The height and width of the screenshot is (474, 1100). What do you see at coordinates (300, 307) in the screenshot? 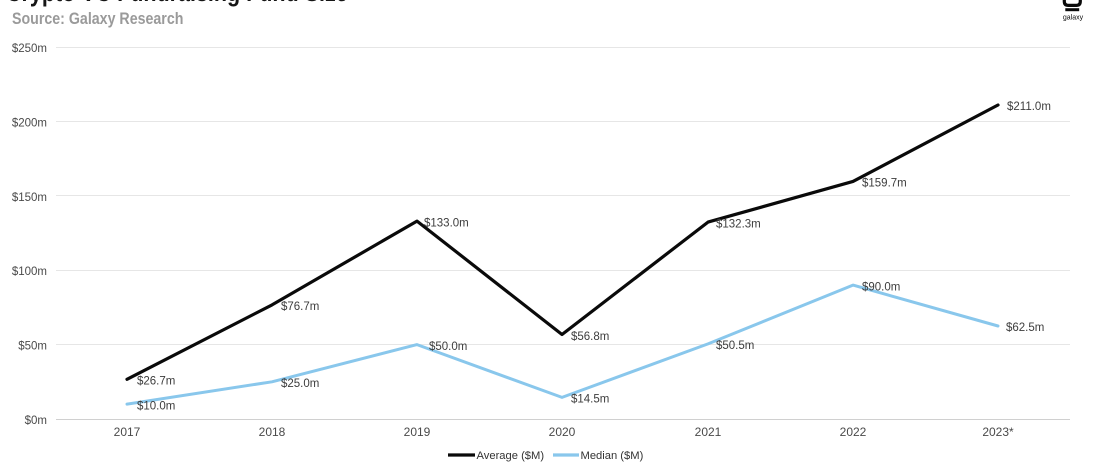
I see `svg-text: $76.7m` at bounding box center [300, 307].